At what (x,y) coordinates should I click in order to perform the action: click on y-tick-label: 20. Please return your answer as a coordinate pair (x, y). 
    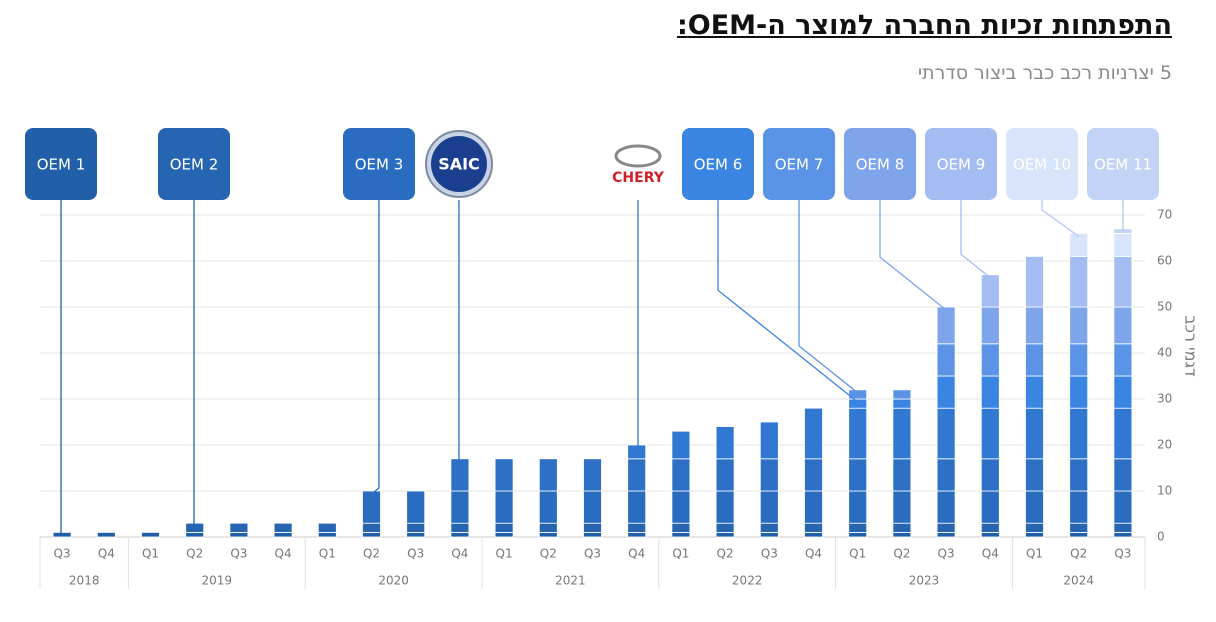
    Looking at the image, I should click on (1164, 445).